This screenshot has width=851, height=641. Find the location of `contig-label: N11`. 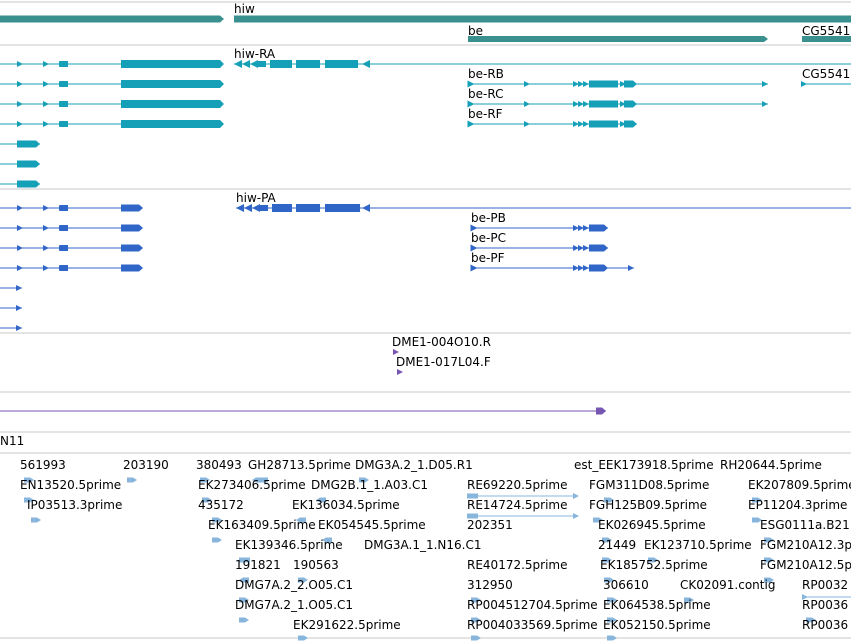

contig-label: N11 is located at coordinates (12, 441).